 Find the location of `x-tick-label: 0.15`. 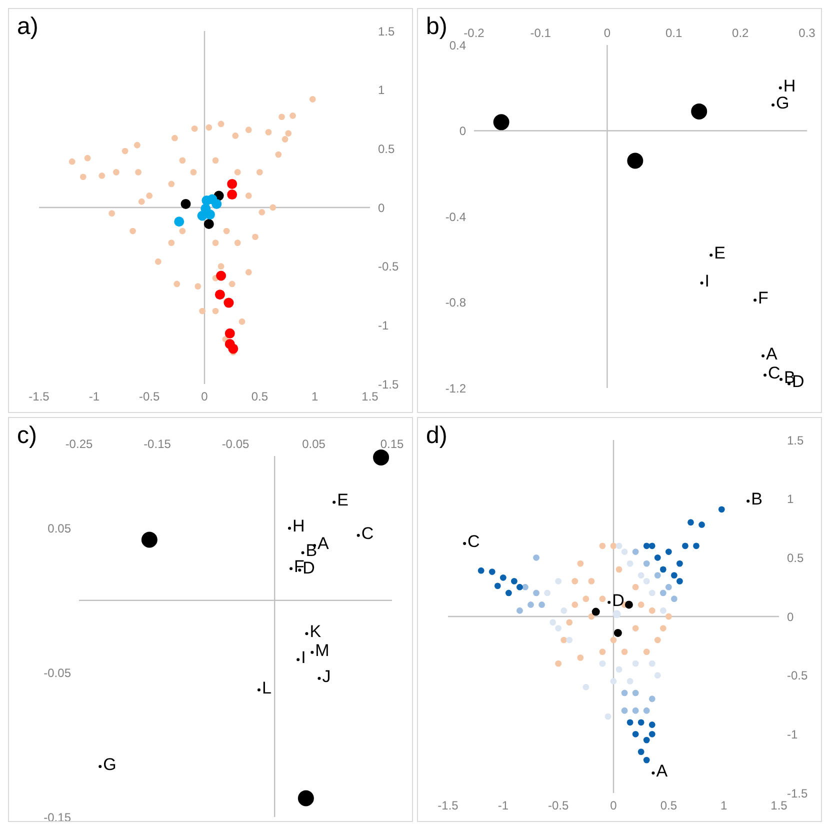

x-tick-label: 0.15 is located at coordinates (392, 444).